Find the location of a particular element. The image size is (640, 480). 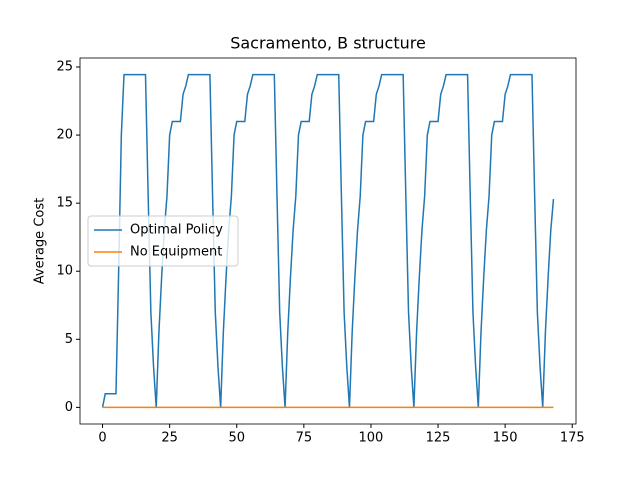

y-tick-label: 5 is located at coordinates (69, 339).